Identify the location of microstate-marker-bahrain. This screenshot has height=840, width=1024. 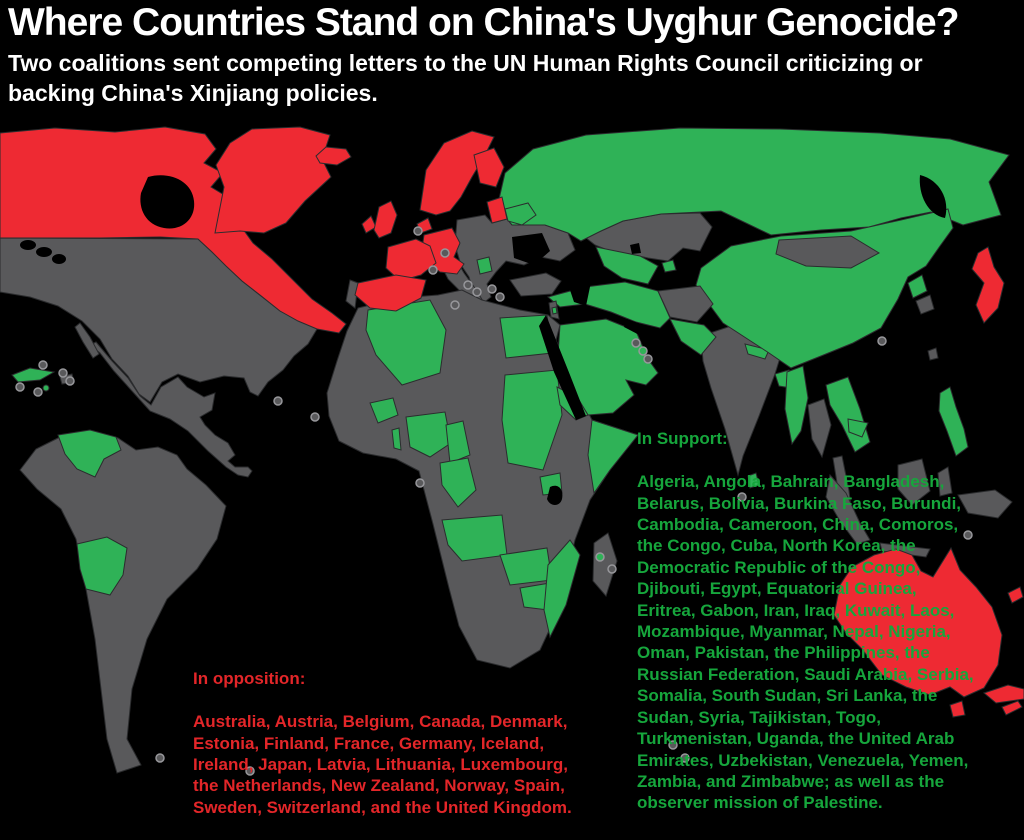
(643, 351).